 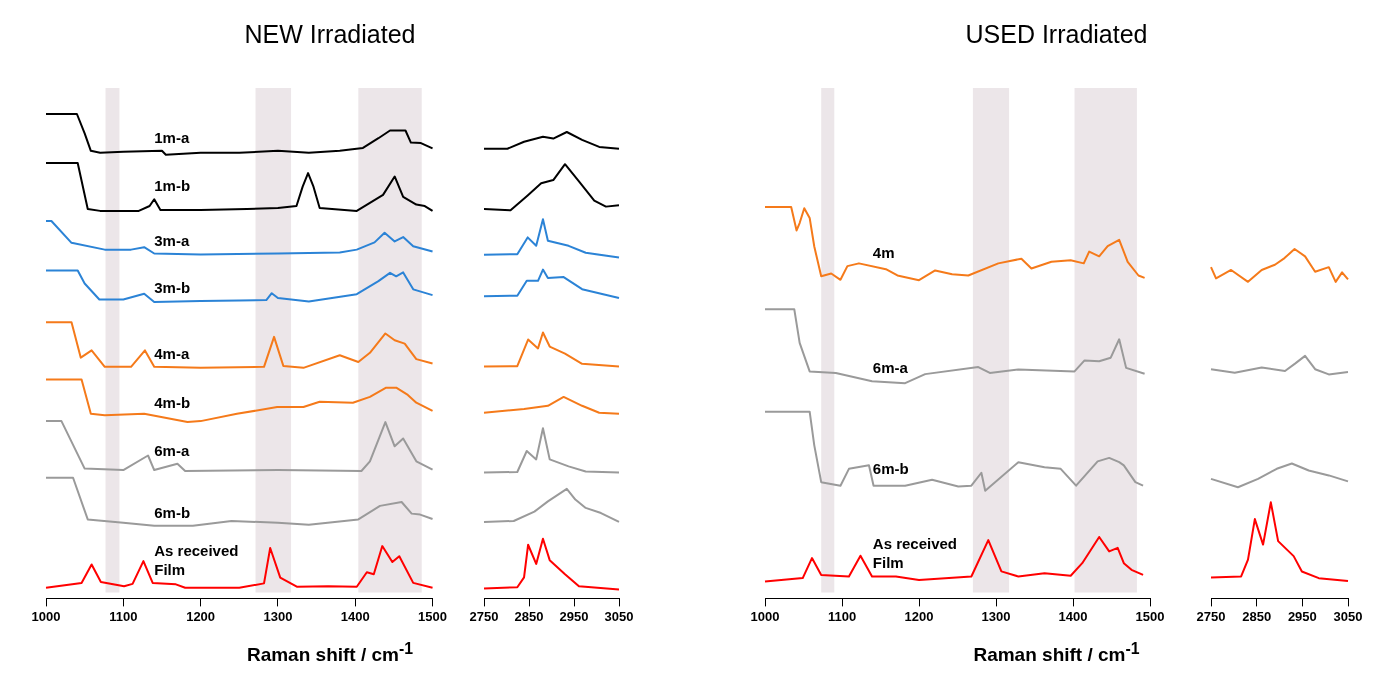 What do you see at coordinates (172, 240) in the screenshot?
I see `series-label: 3m-a` at bounding box center [172, 240].